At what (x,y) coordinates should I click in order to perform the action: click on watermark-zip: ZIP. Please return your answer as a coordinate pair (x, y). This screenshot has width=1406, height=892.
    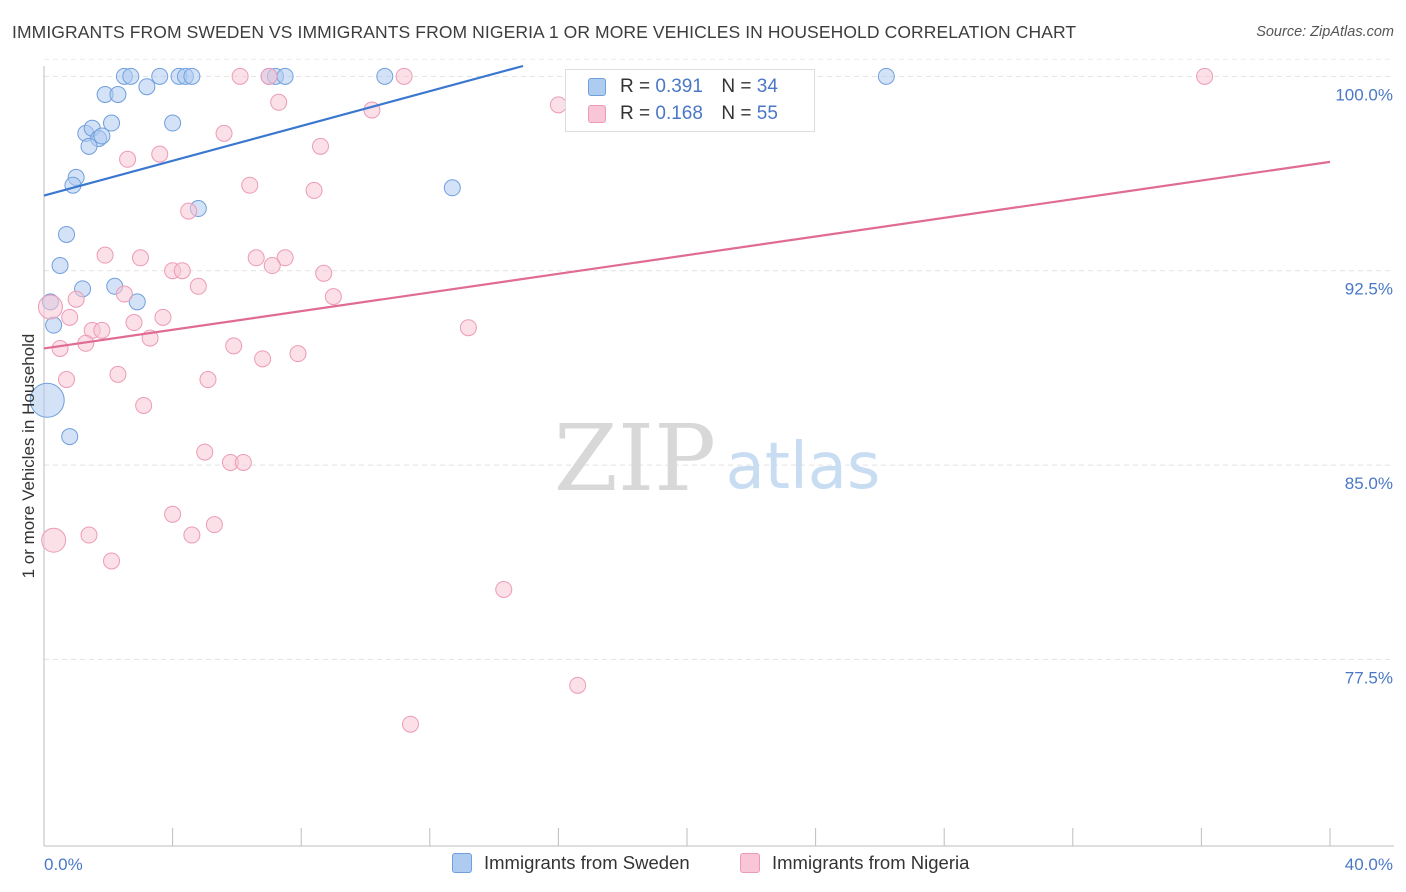
    Looking at the image, I should click on (635, 458).